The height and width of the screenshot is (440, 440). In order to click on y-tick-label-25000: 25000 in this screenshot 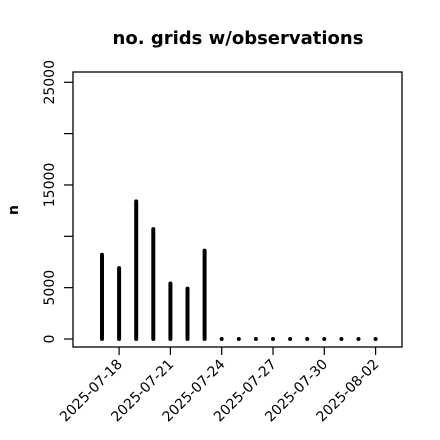, I will do `click(50, 82)`.